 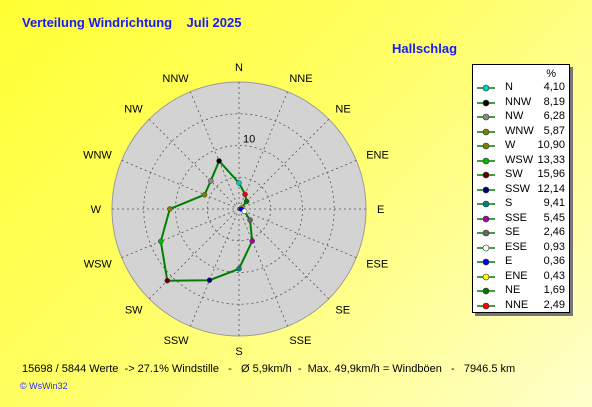 I want to click on legend-item-ne: NE 1,69, so click(x=521, y=290).